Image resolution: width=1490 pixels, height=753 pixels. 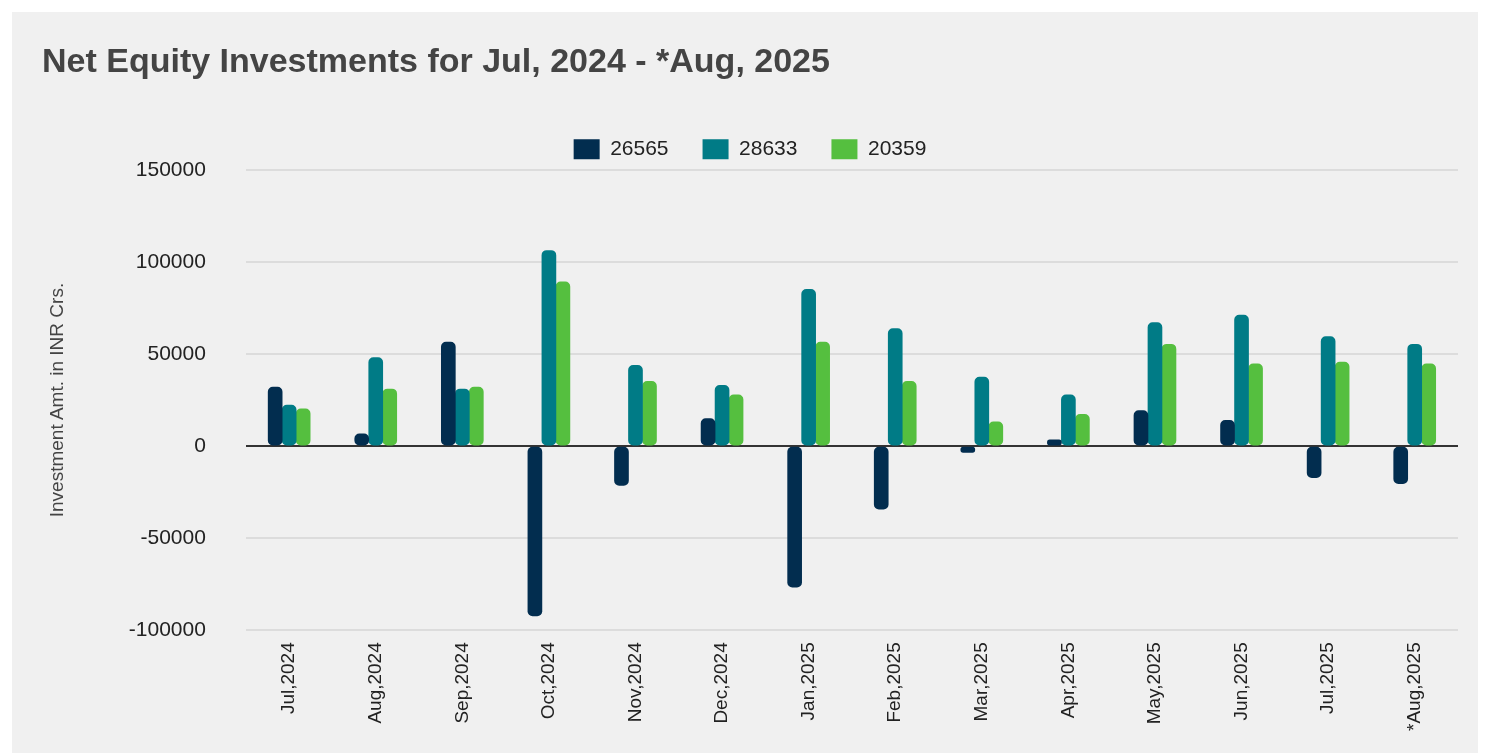 I want to click on legend-label: 28633, so click(x=768, y=148).